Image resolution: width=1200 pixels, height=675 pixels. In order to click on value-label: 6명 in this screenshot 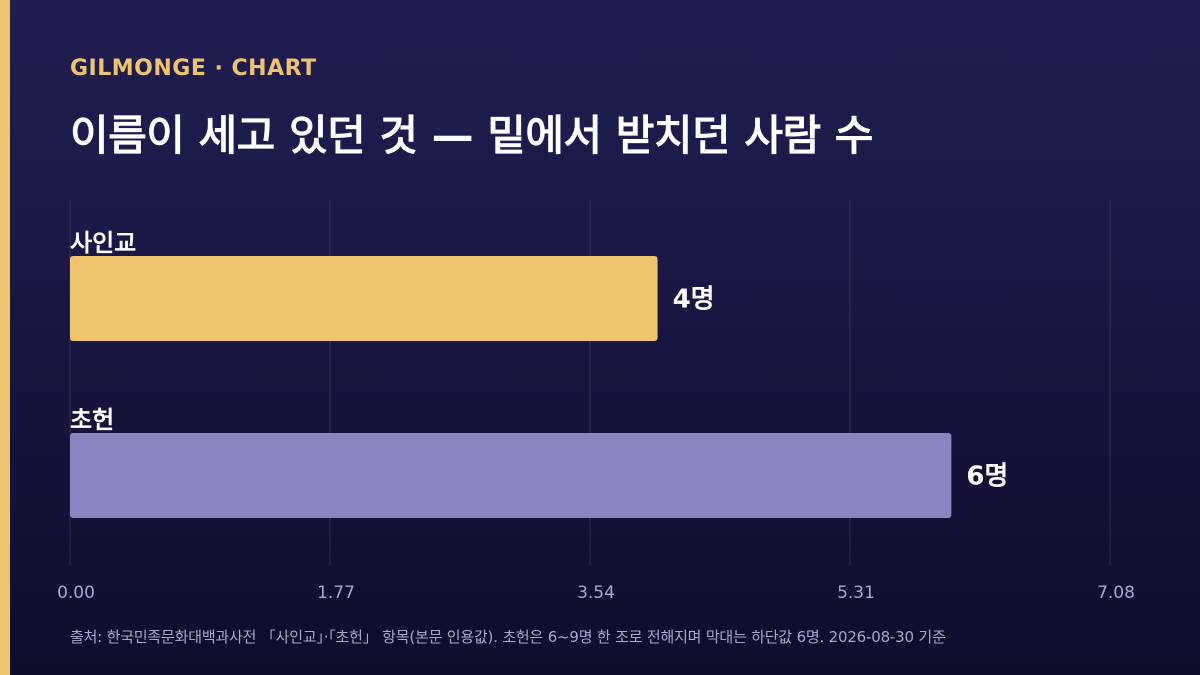, I will do `click(987, 477)`.